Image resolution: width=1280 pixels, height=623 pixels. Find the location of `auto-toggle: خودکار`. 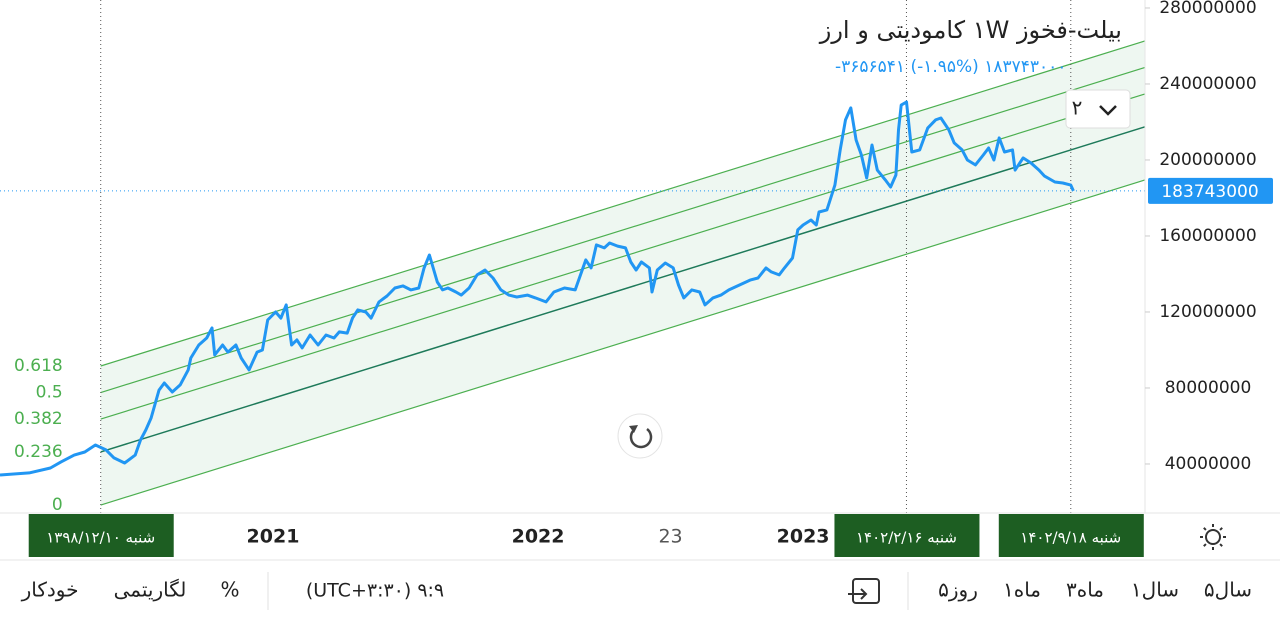

auto-toggle: خودکار is located at coordinates (50, 590).